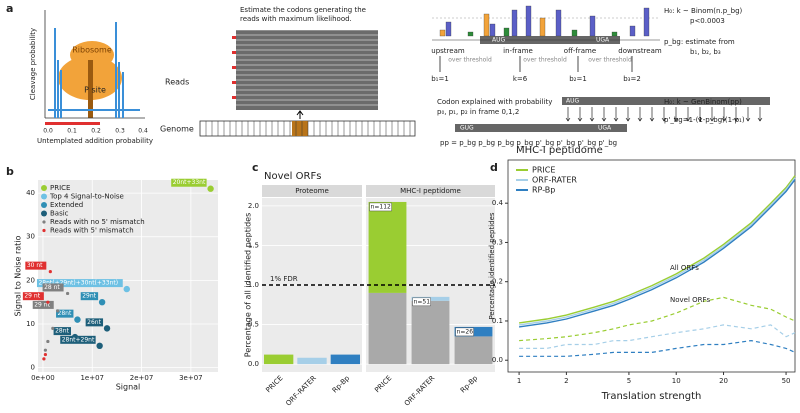 Image resolution: width=800 pixels, height=413 pixels. What do you see at coordinates (519, 381) in the screenshot?
I see `x-tick-label: 1` at bounding box center [519, 381].